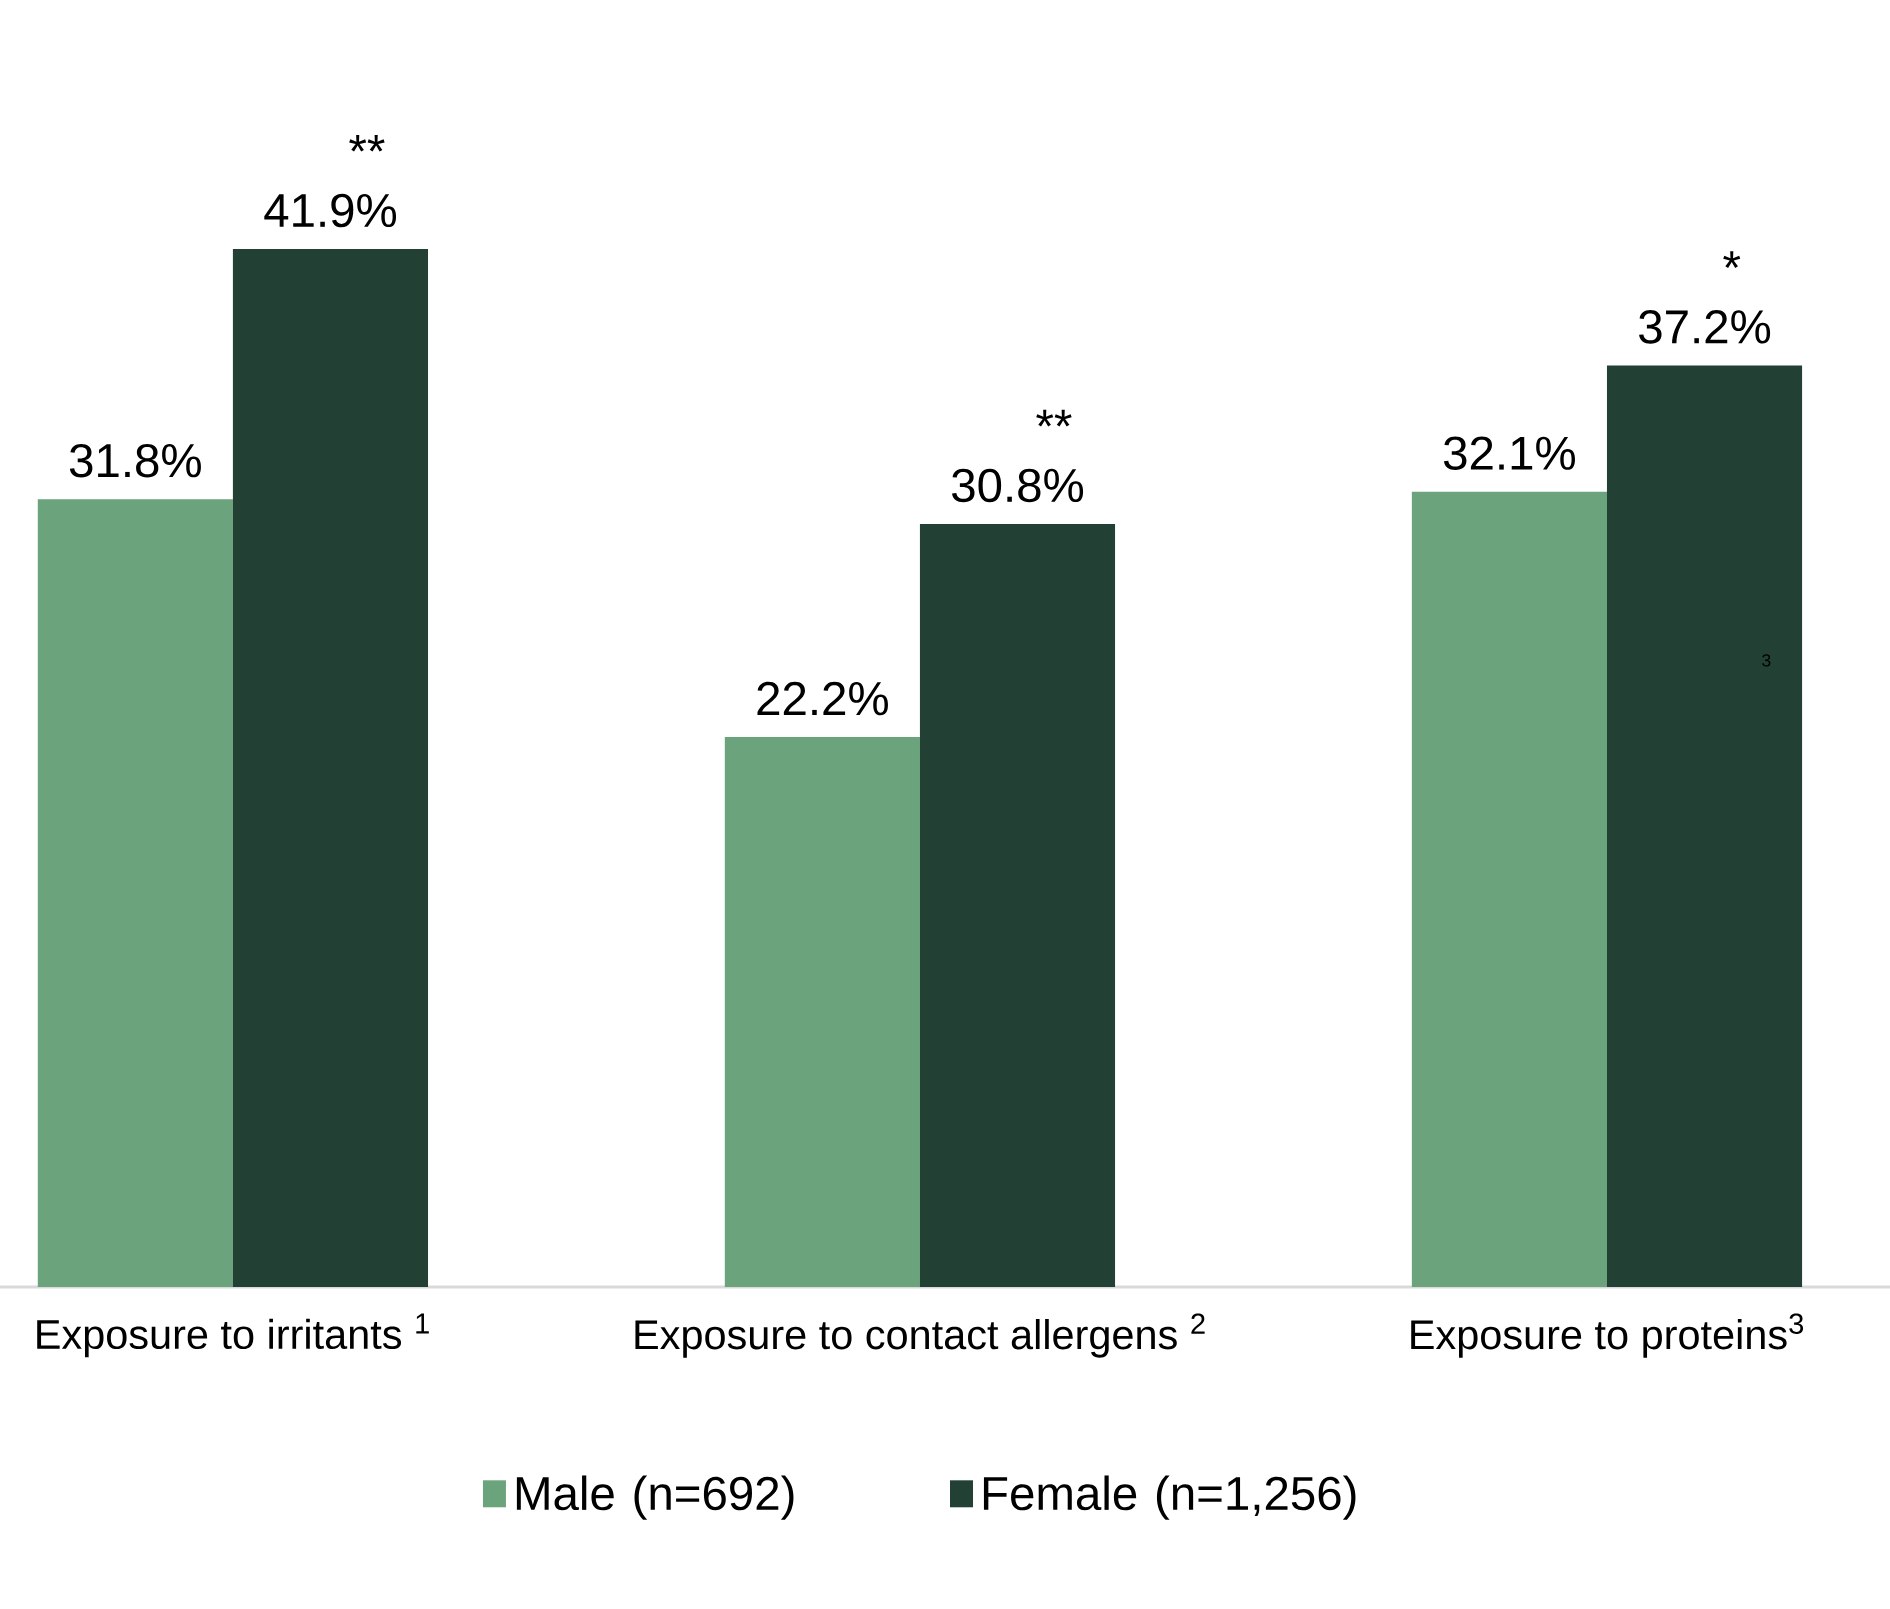 Image resolution: width=1890 pixels, height=1609 pixels. What do you see at coordinates (233, 1335) in the screenshot?
I see `x-tick-label: Exposure to irritants $^{1}$` at bounding box center [233, 1335].